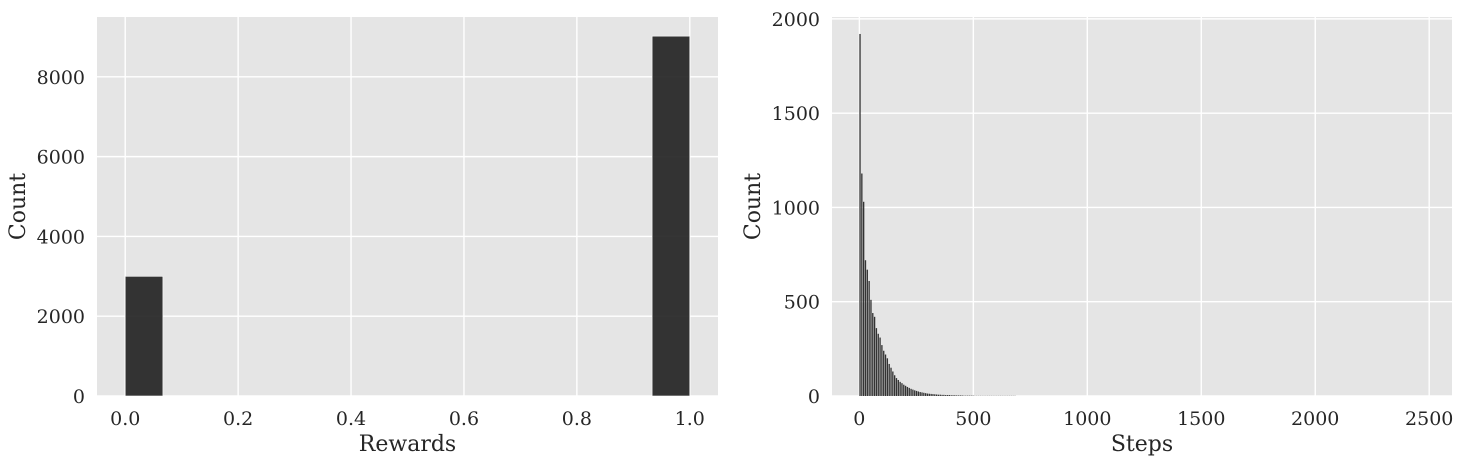 The height and width of the screenshot is (466, 1464). Describe the element at coordinates (796, 114) in the screenshot. I see `y-tick-label: 1500` at that location.